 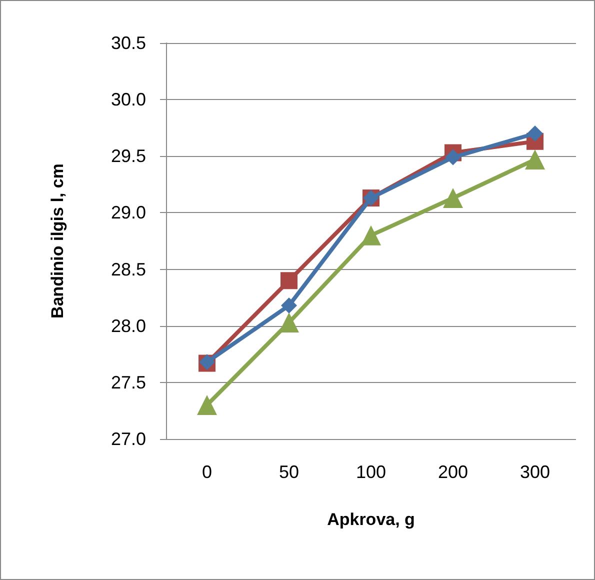 I want to click on x-tick-label: 100, so click(x=371, y=472).